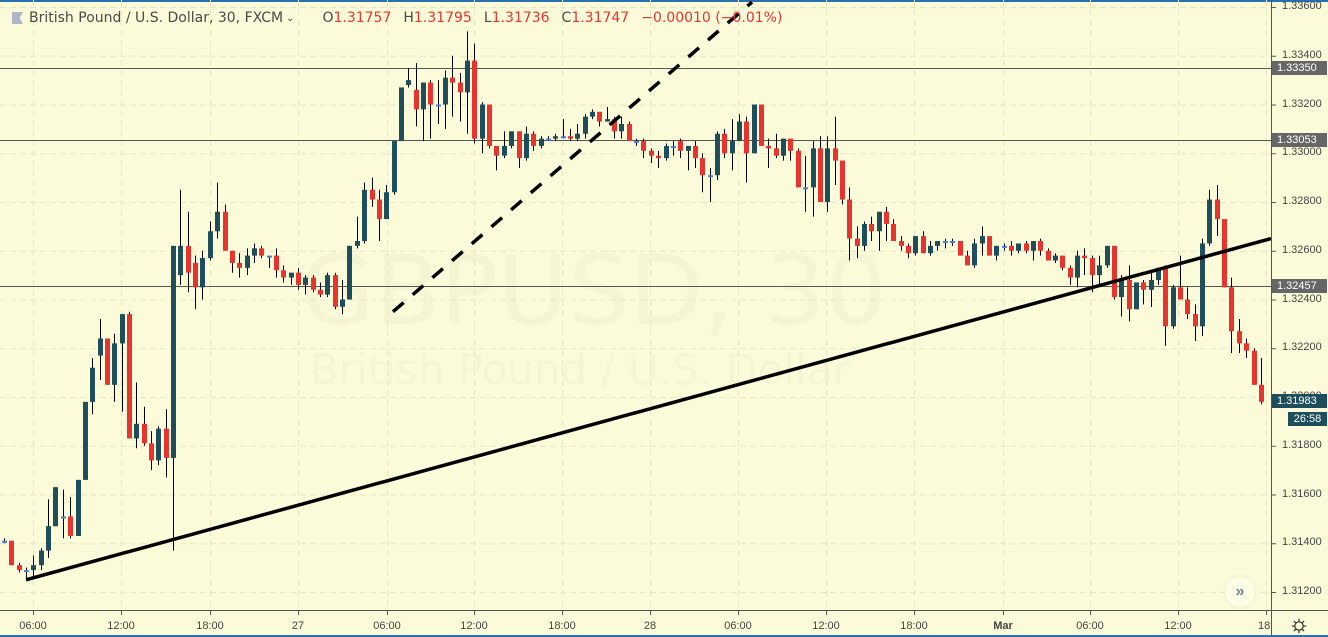  I want to click on trendline-dashed, so click(572, 157).